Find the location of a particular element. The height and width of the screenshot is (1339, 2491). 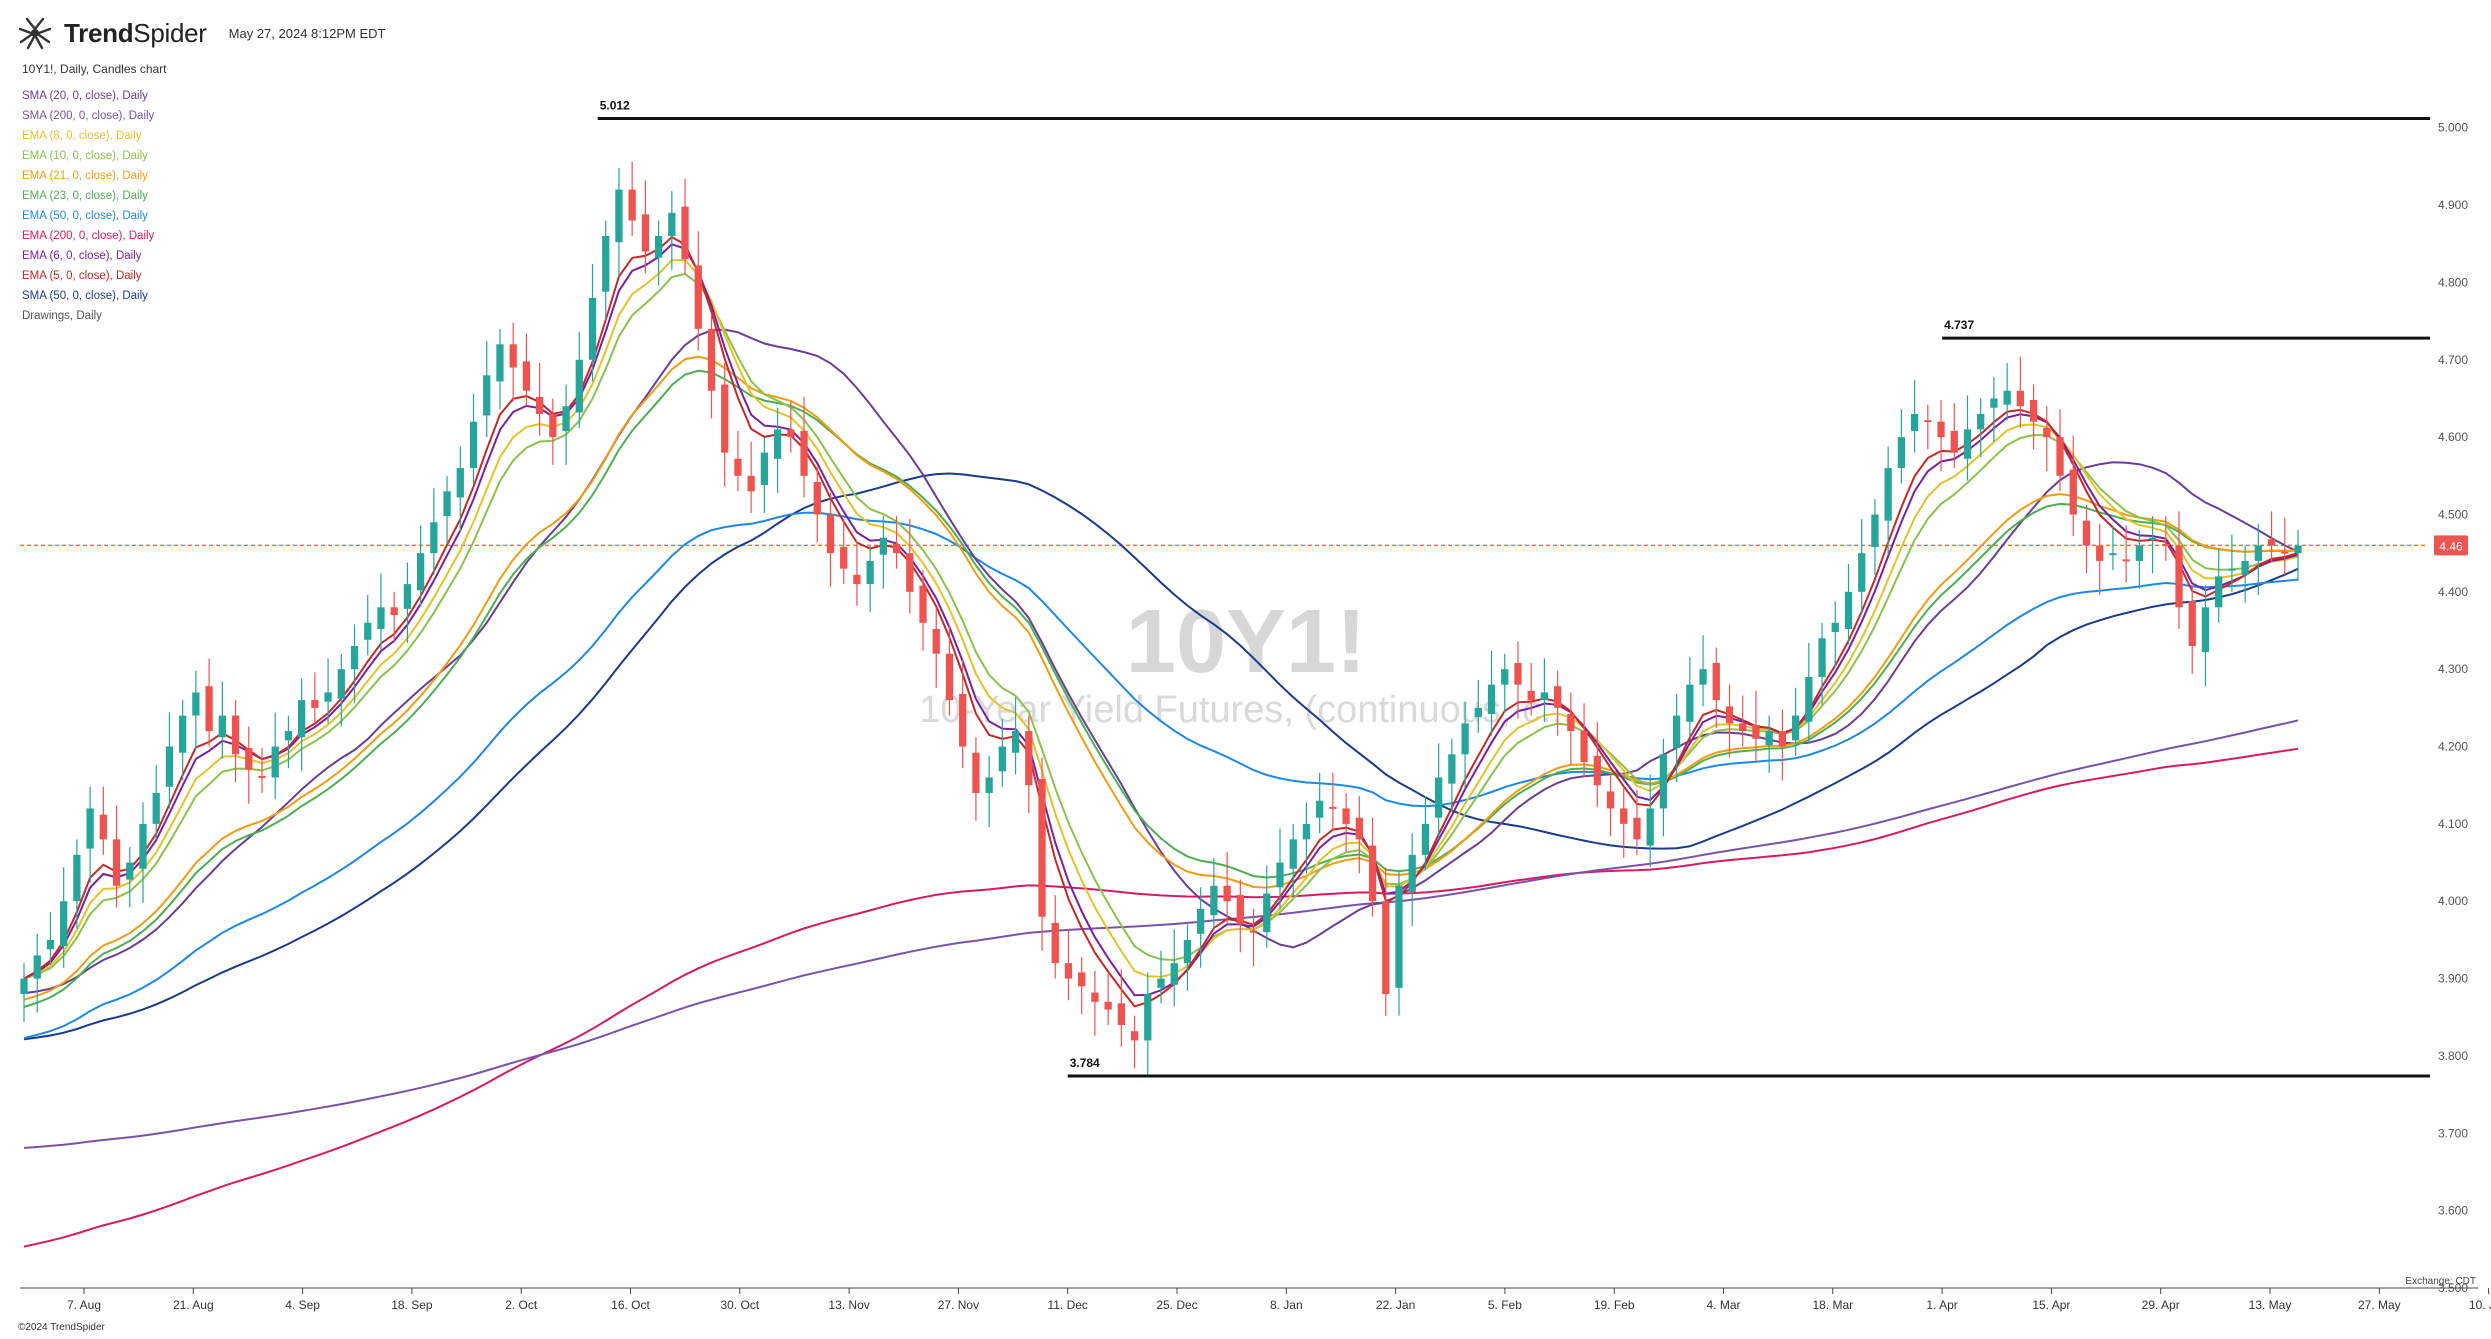

x-tick-label: 27. Nov is located at coordinates (958, 1305).